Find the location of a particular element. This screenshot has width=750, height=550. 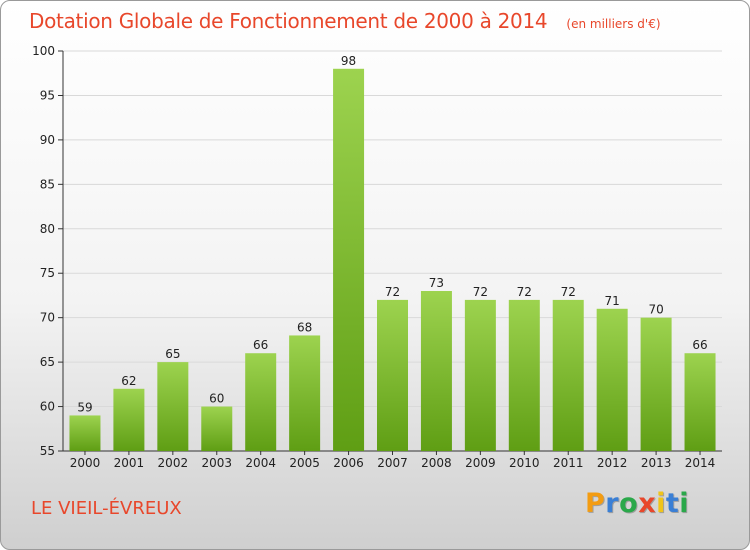

commune-name: LE VIEIL-ÉVREUX is located at coordinates (106, 508).